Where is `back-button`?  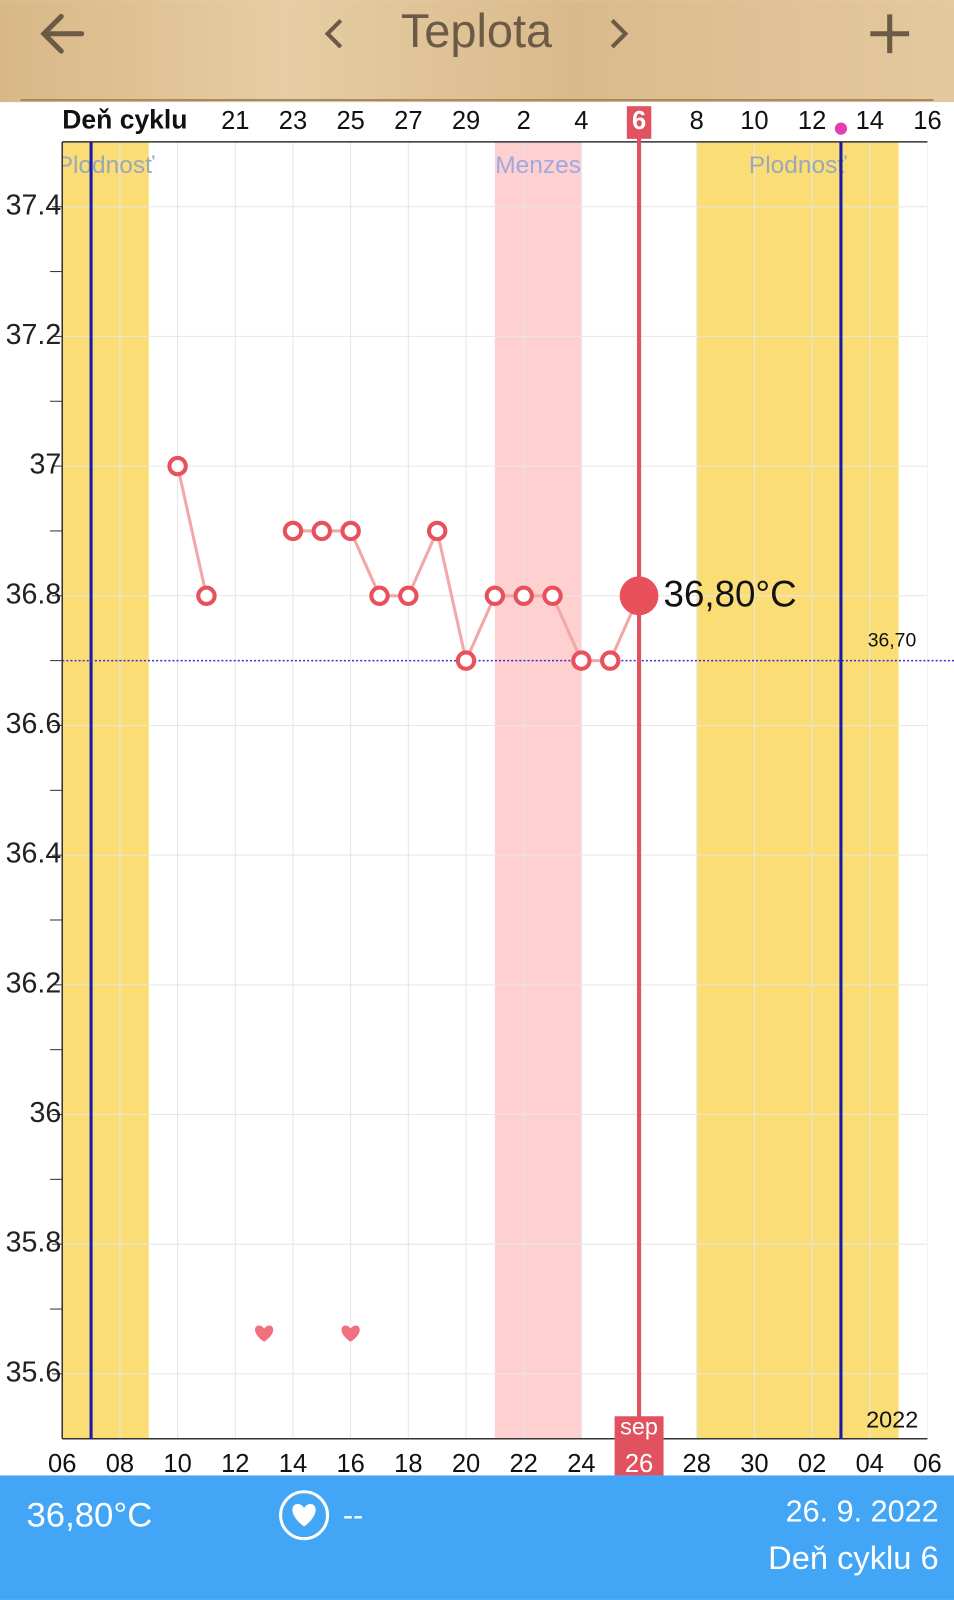
back-button is located at coordinates (62, 33).